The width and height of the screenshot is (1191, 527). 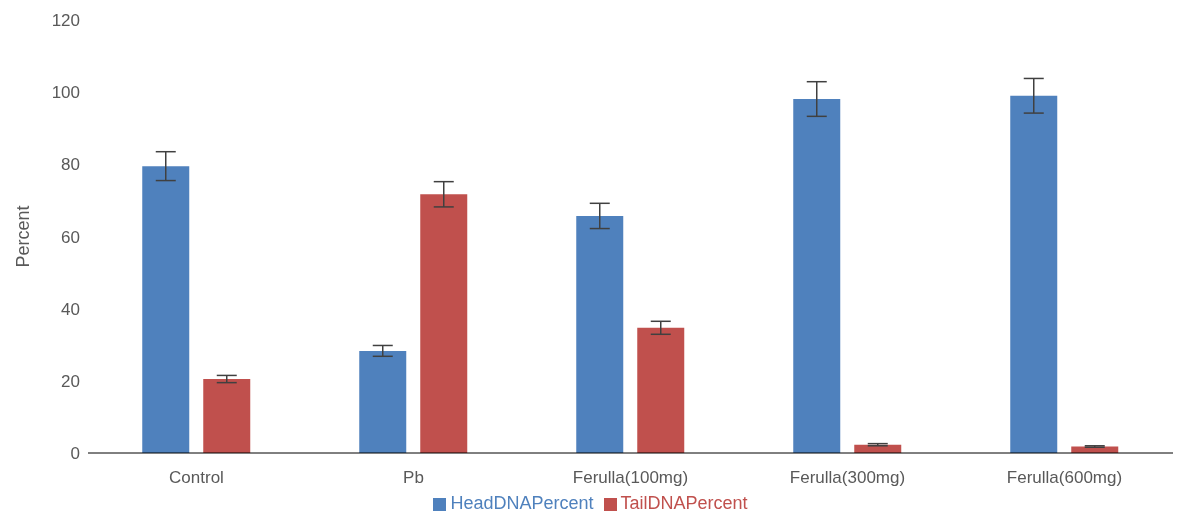 I want to click on y-tick-label: 20, so click(x=70, y=381).